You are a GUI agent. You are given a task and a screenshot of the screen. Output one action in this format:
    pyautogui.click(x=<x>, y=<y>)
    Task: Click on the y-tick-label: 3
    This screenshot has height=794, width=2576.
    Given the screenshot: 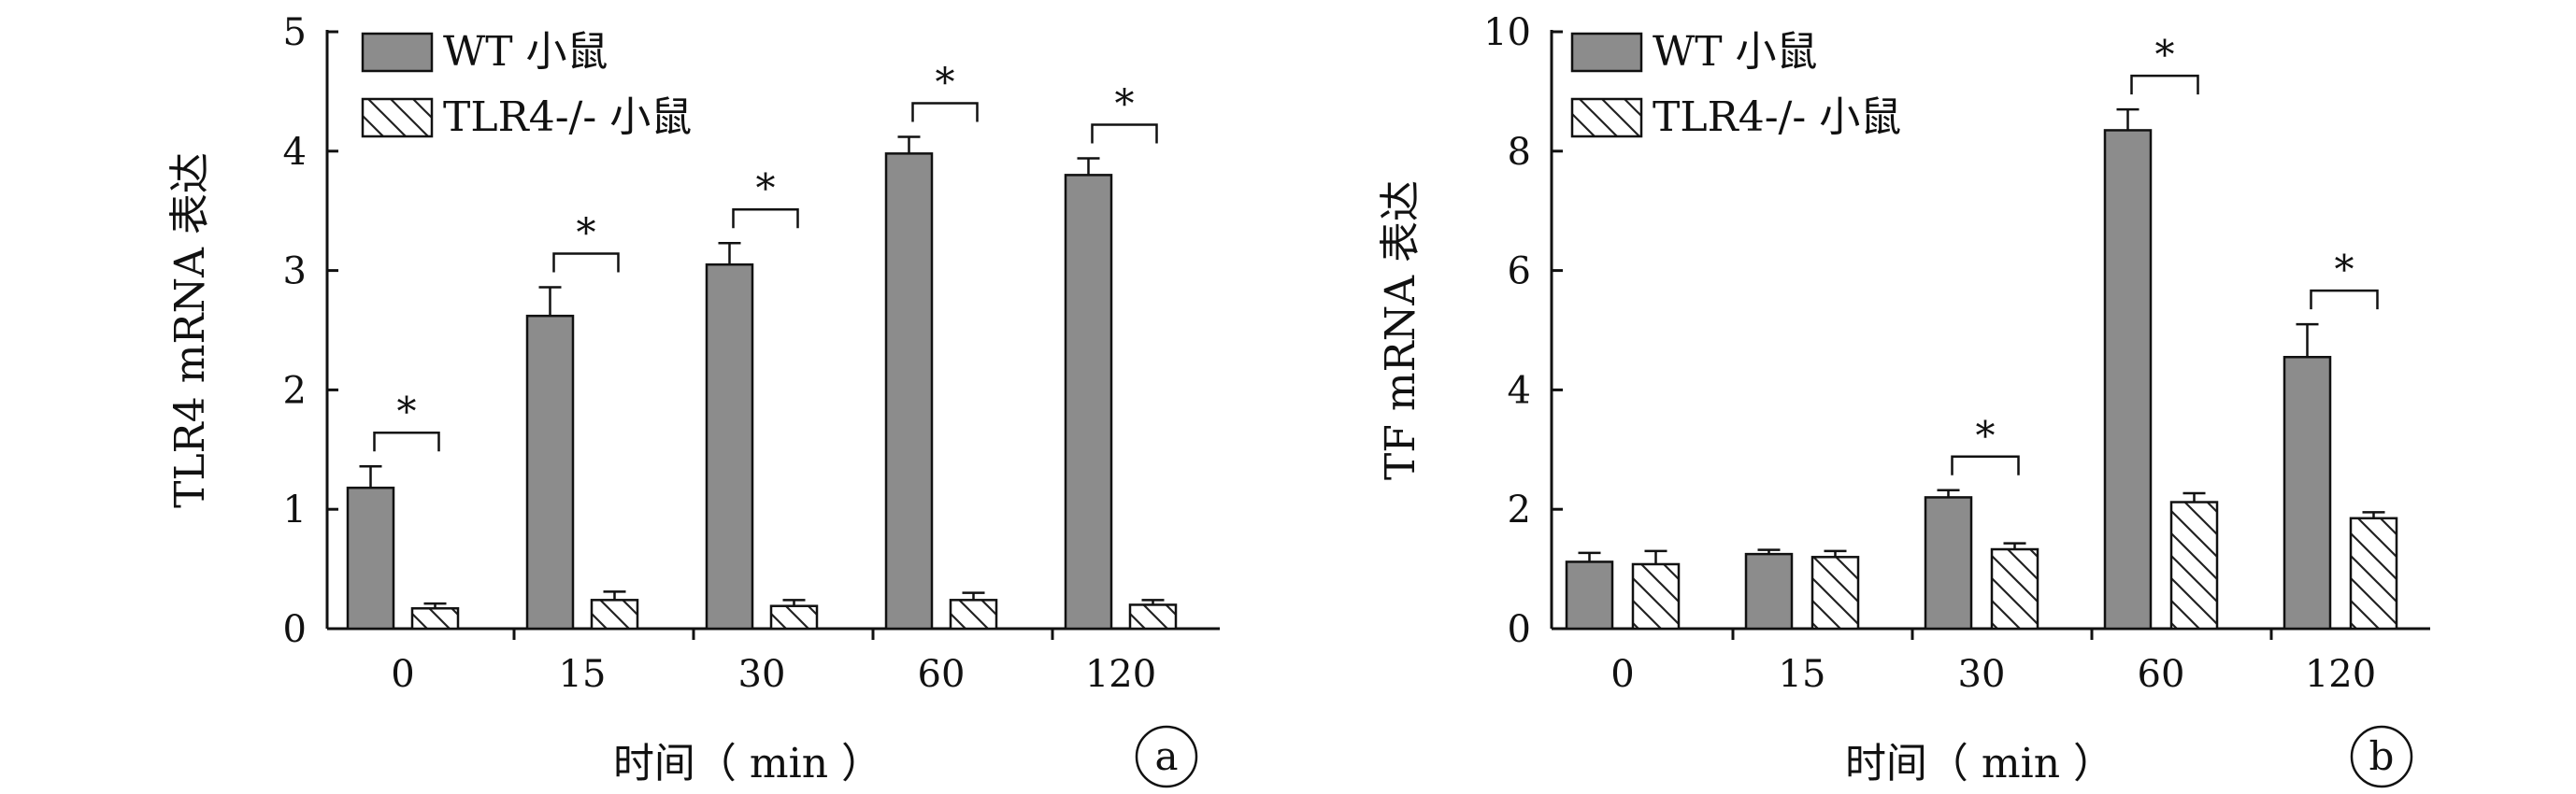 What is the action you would take?
    pyautogui.click(x=295, y=271)
    